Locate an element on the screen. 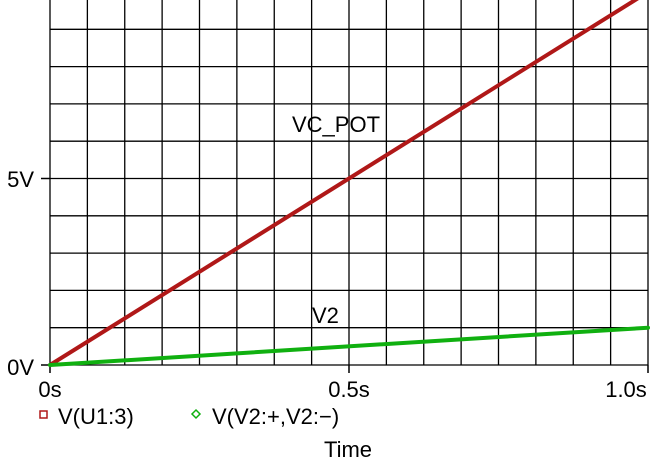 This screenshot has height=458, width=650. legend-label-0: V(U1:3) is located at coordinates (96, 416).